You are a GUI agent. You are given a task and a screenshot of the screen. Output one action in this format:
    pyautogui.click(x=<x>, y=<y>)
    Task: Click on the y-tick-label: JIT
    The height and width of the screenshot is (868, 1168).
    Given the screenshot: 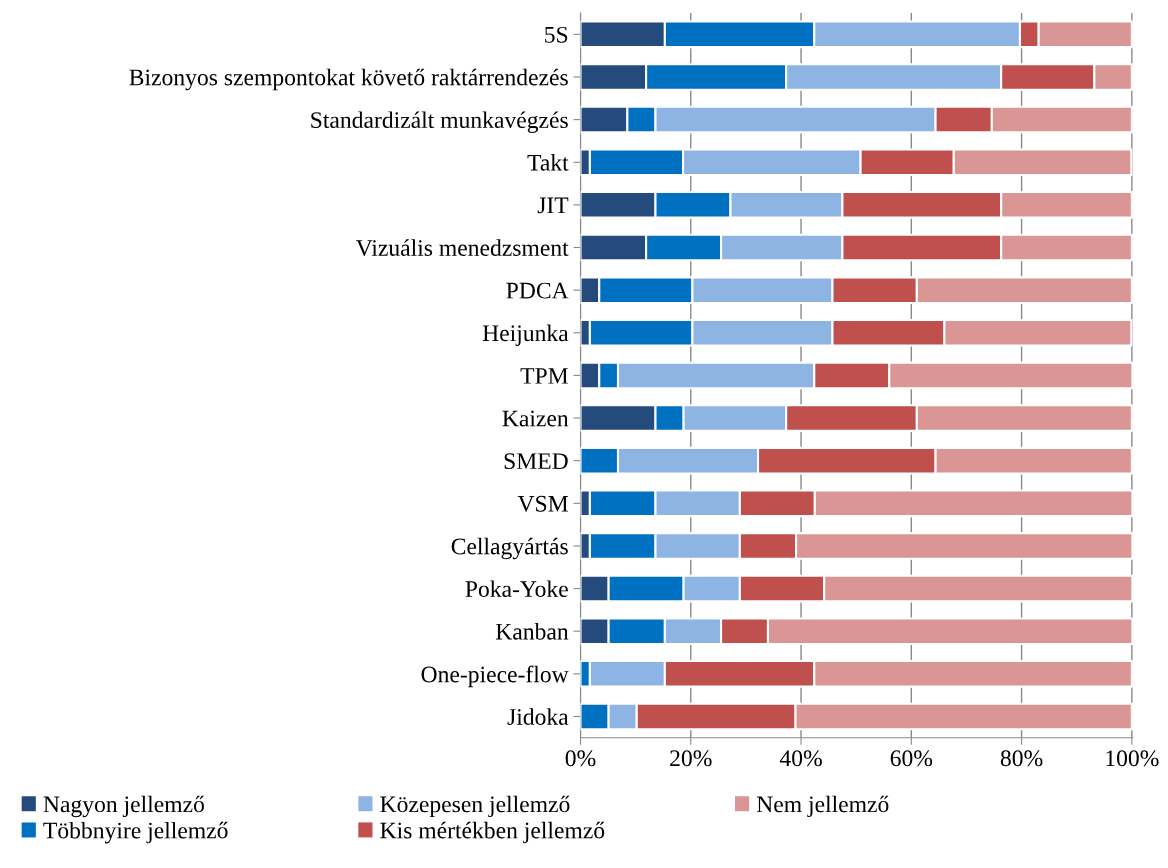 What is the action you would take?
    pyautogui.click(x=553, y=205)
    